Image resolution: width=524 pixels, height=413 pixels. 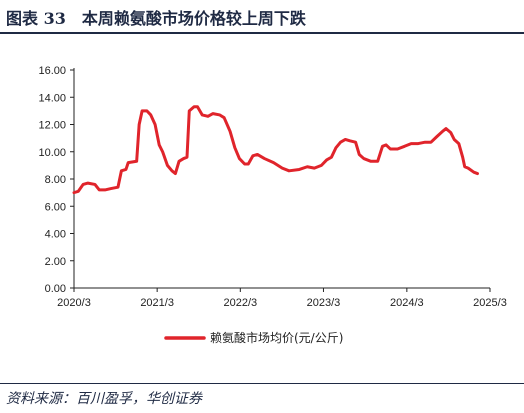 I want to click on x-tick-label: 2023/3, so click(x=324, y=303).